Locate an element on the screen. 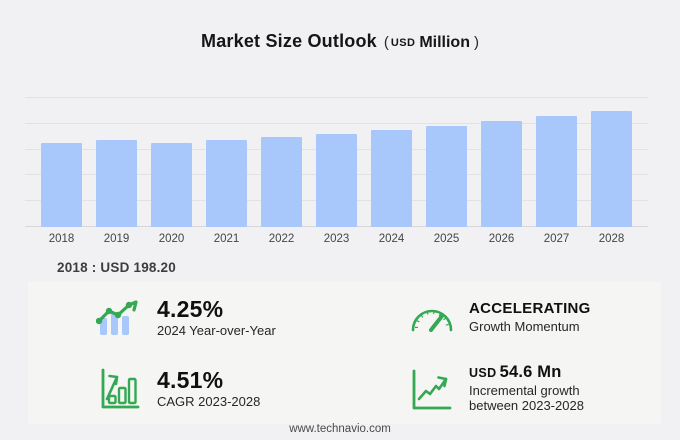 The height and width of the screenshot is (440, 680). bar-slot-2024 is located at coordinates (391, 162).